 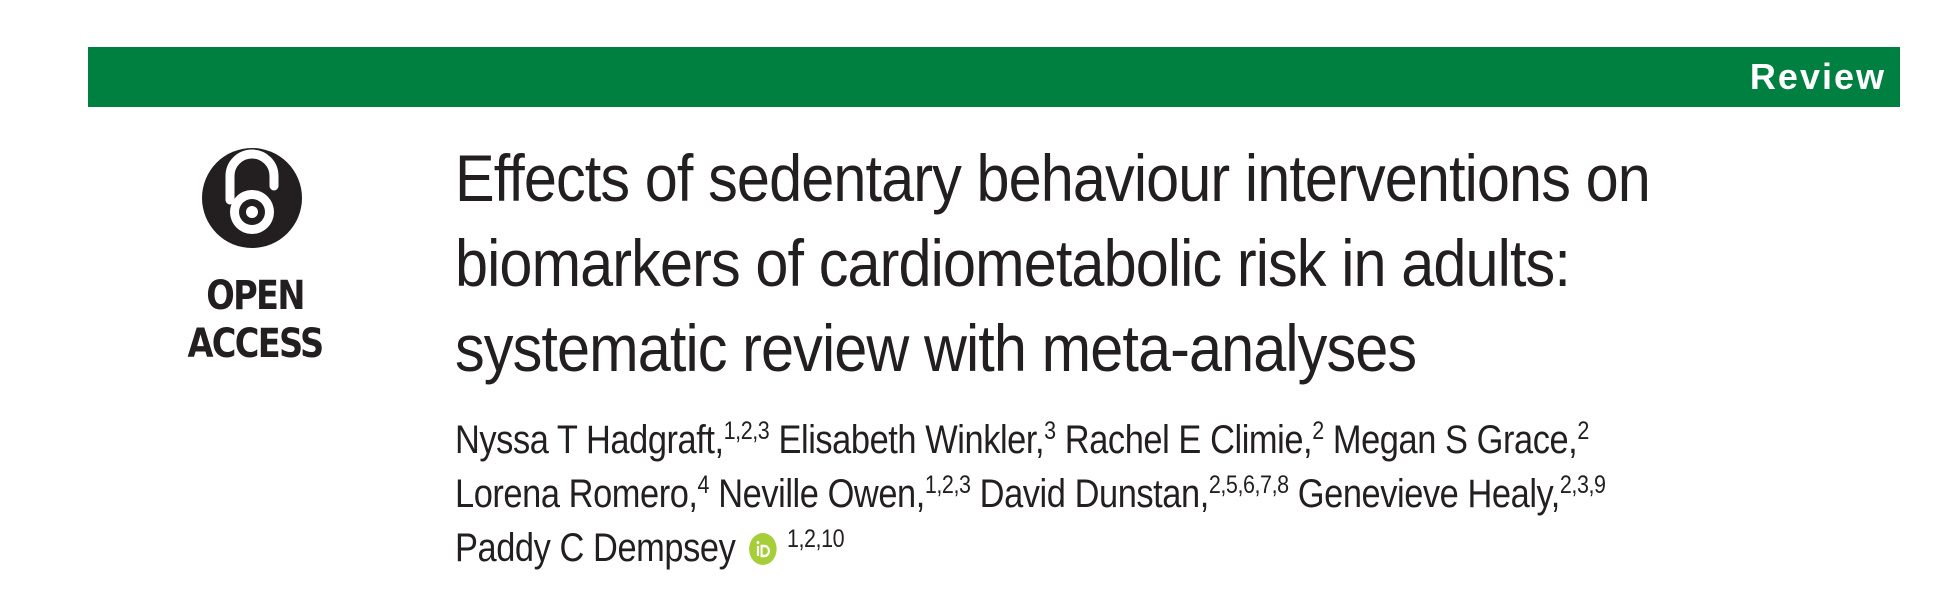 I want to click on author-name: Megan S Grace,, so click(x=1455, y=440).